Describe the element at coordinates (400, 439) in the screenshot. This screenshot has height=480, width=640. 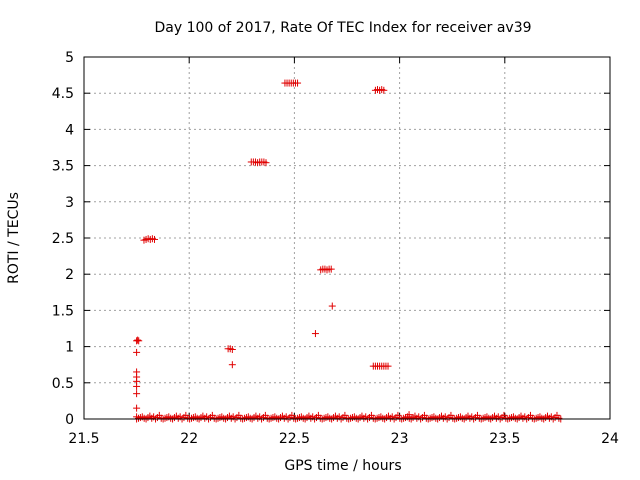
I see `x-tick-label: 23` at that location.